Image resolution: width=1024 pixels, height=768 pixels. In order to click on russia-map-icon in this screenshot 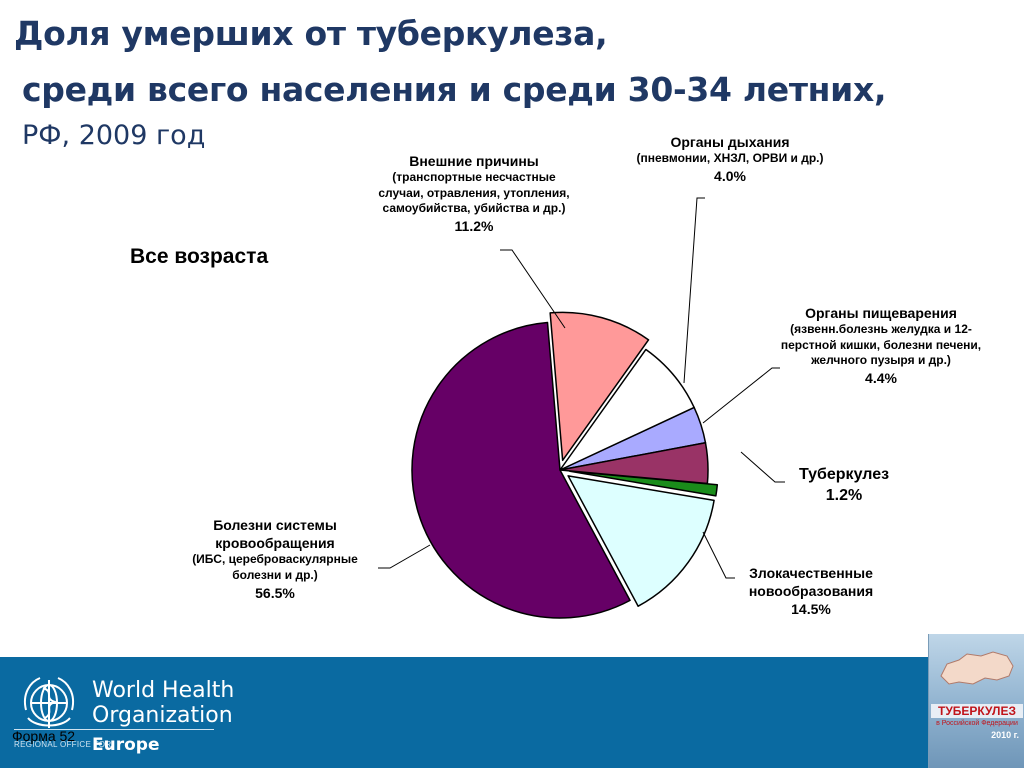, I will do `click(977, 668)`.